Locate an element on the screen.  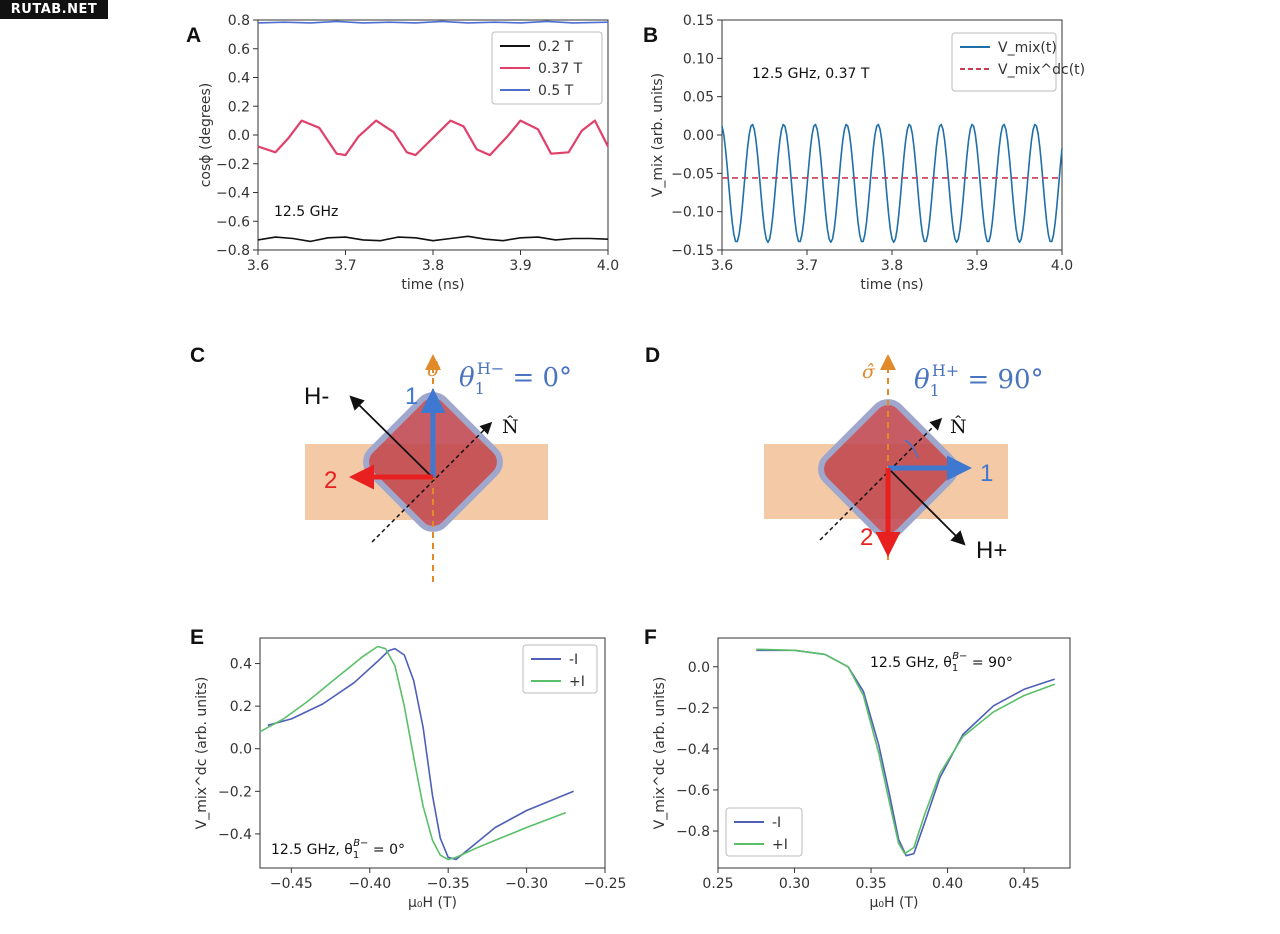
x-tick-label: −0.45 is located at coordinates (291, 884).